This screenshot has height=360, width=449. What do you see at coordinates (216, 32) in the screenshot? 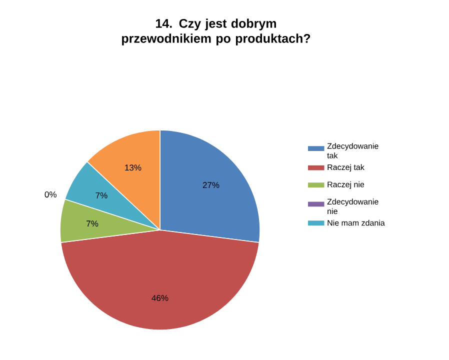
I see `chart-title: 14. Czy jest dobrym przewodnikiem po produktach?` at bounding box center [216, 32].